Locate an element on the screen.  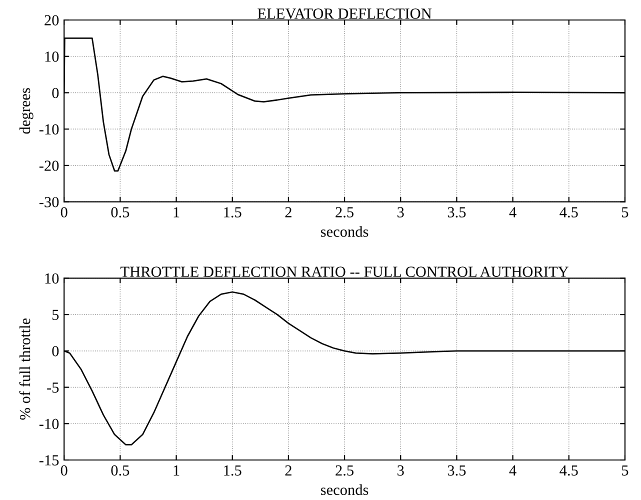
y-tick-label: -20 is located at coordinates (49, 165).